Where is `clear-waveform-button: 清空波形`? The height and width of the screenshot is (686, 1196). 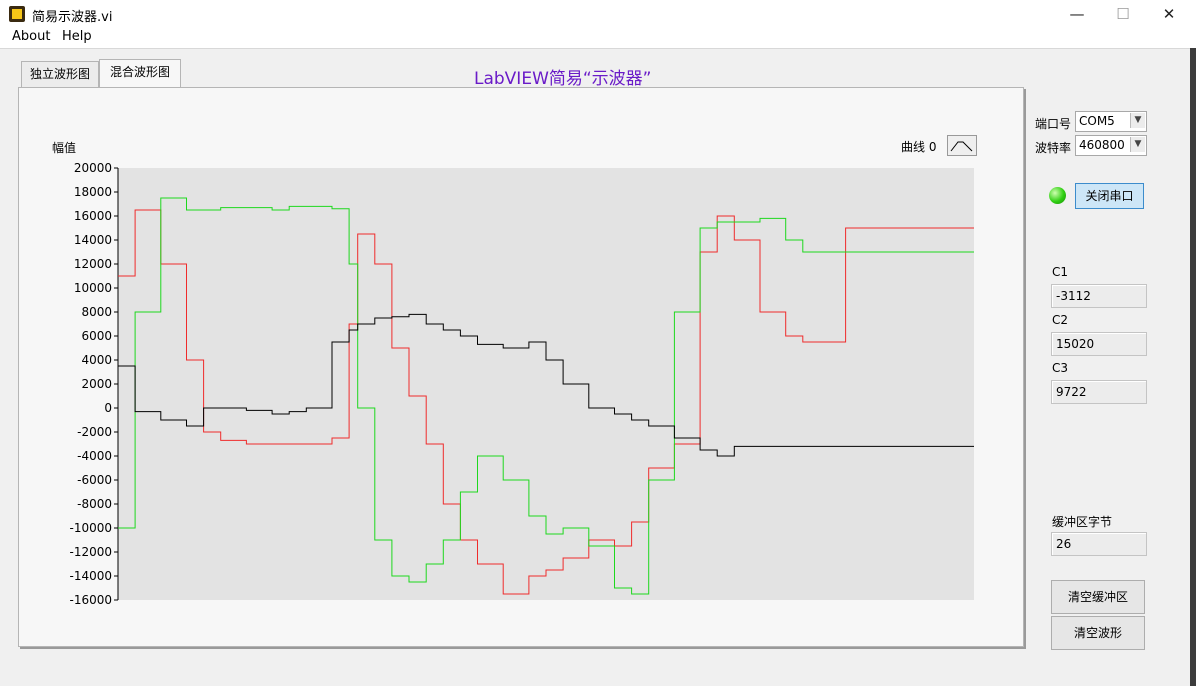
clear-waveform-button: 清空波形 is located at coordinates (1098, 633).